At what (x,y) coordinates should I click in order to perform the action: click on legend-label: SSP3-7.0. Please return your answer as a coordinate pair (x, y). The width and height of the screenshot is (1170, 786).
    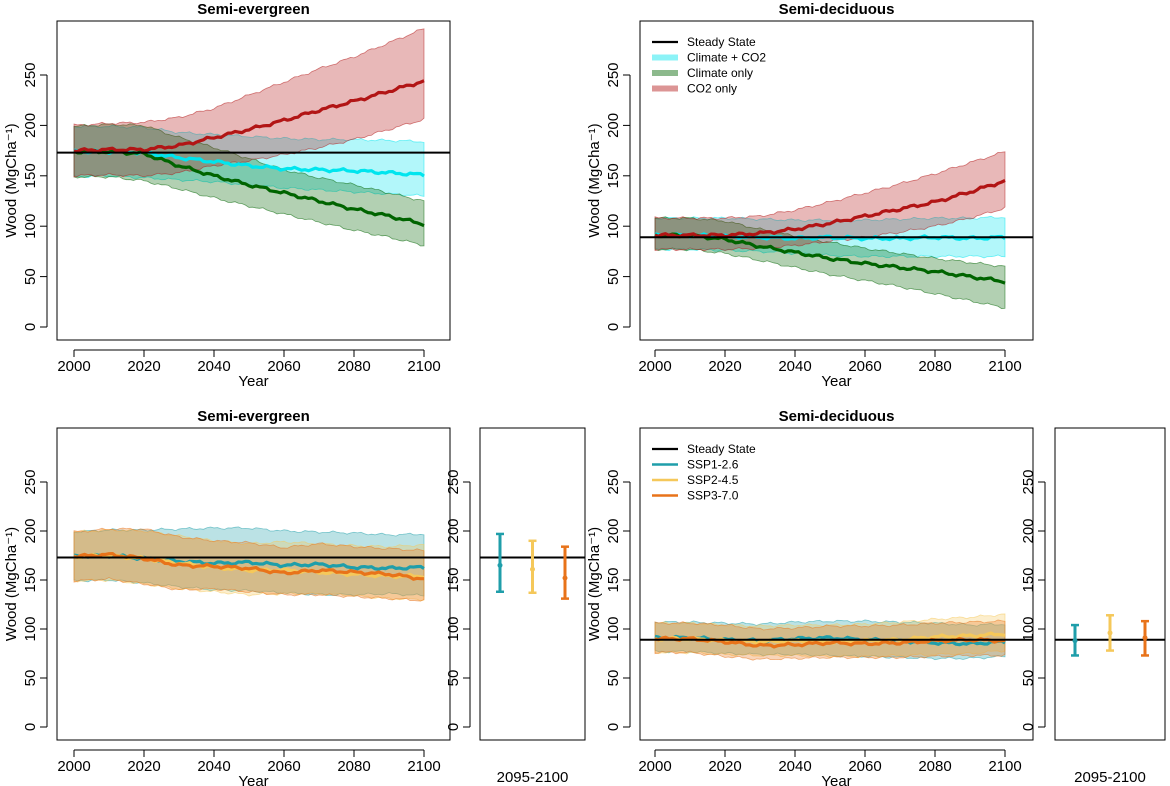
    Looking at the image, I should click on (713, 496).